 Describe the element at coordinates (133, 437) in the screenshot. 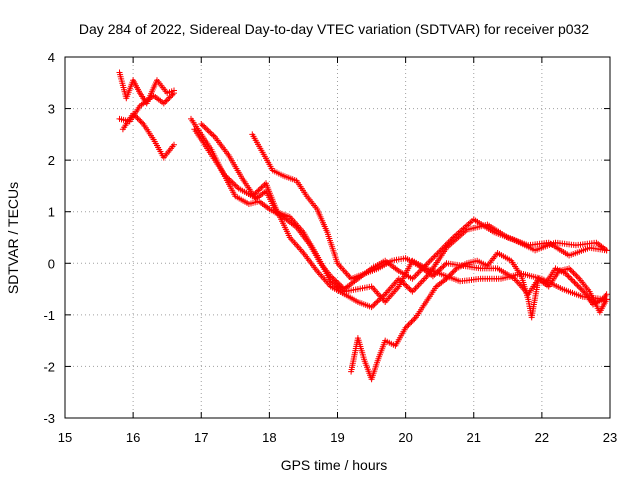

I see `x-tick-label: 16` at that location.